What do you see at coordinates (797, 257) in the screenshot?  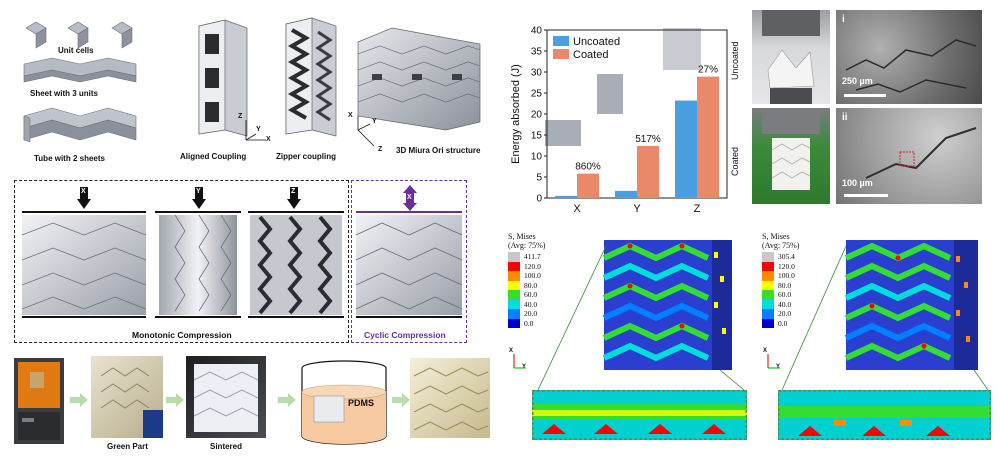 I see `fe-legend-row: 305.4` at bounding box center [797, 257].